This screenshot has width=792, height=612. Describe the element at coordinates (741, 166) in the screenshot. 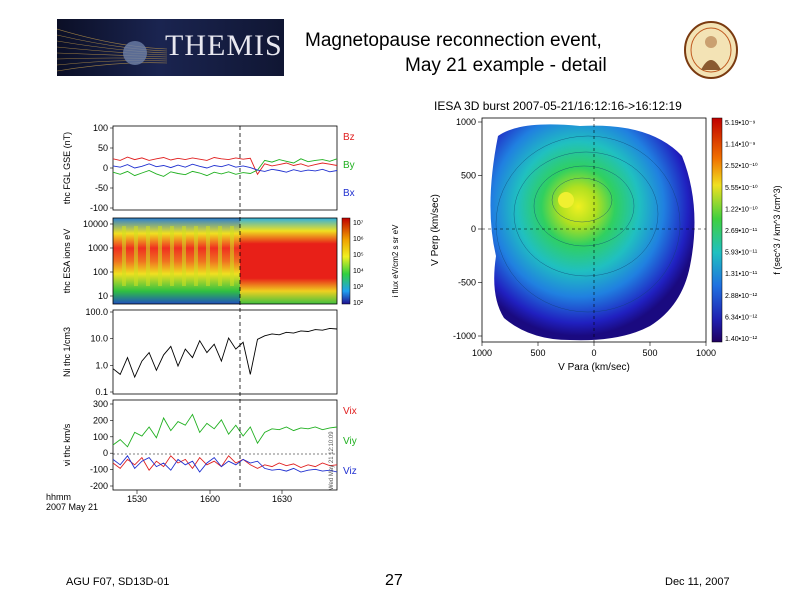

I see `distribution-colorbar-tick-label: 2.52•10⁻¹⁰` at that location.